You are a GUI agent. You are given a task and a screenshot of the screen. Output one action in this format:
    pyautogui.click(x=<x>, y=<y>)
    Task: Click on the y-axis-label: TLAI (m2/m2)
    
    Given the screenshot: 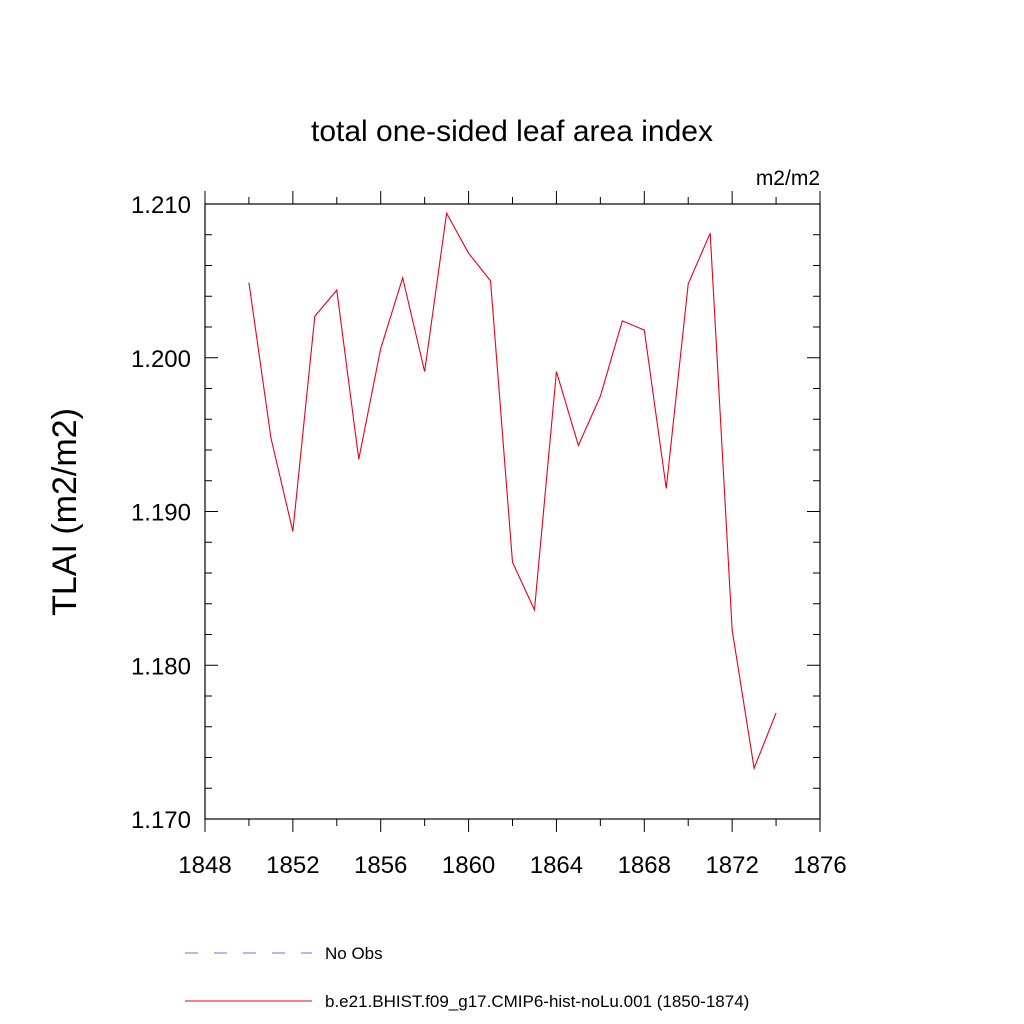 What is the action you would take?
    pyautogui.click(x=65, y=512)
    